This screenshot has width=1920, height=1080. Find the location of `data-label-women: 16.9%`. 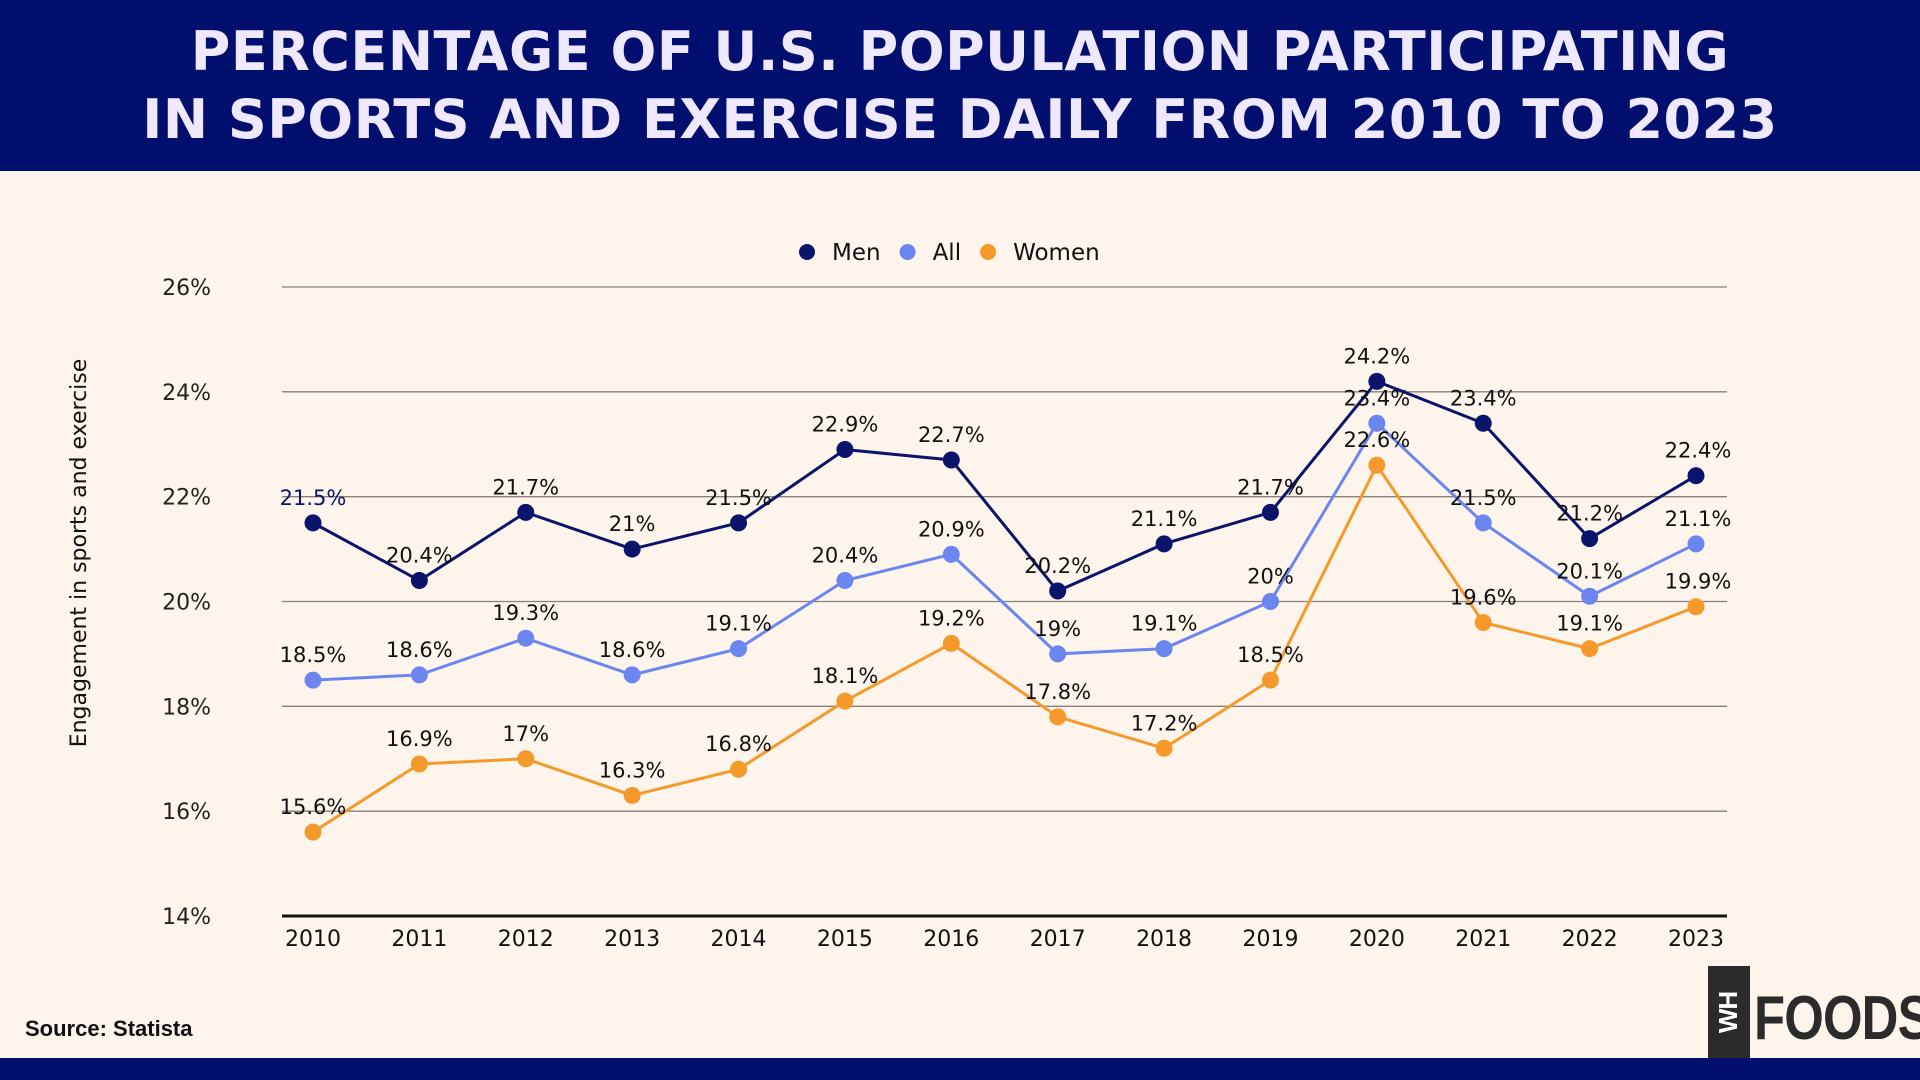

data-label-women: 16.9% is located at coordinates (419, 739).